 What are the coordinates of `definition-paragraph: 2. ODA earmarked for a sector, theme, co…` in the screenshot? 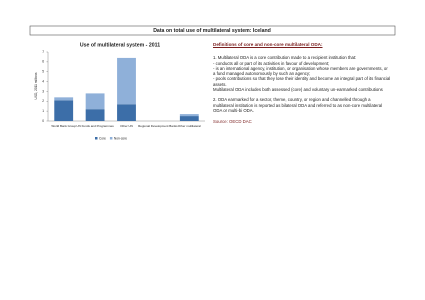 It's located at (298, 105).